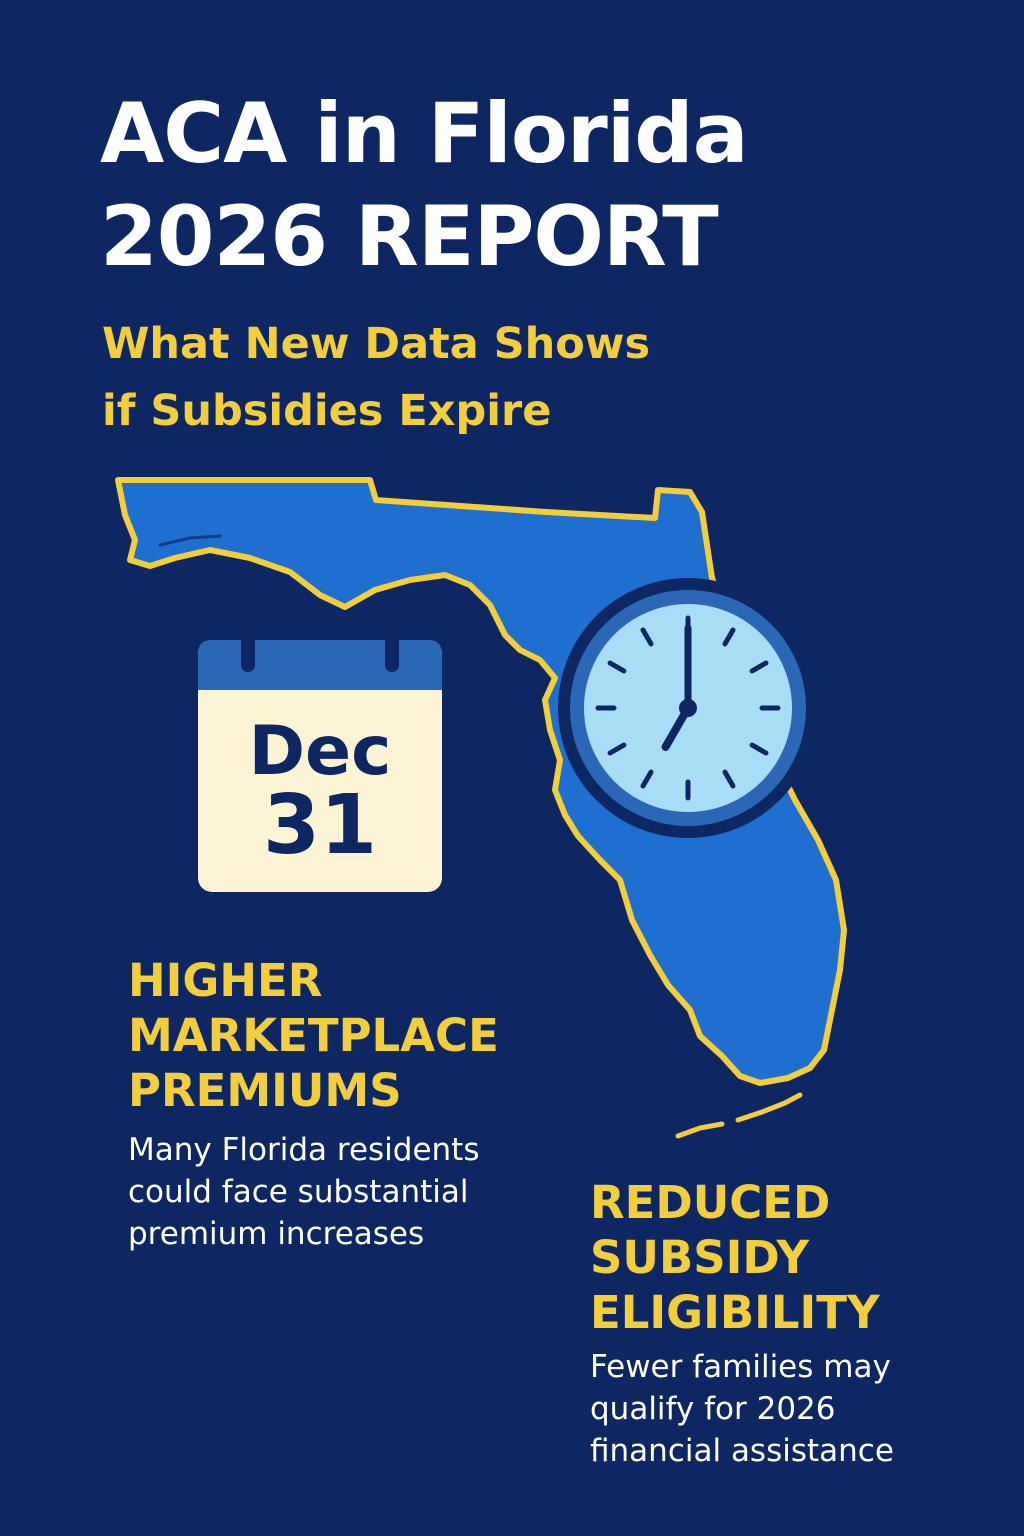 This screenshot has width=1024, height=1536. What do you see at coordinates (740, 1367) in the screenshot?
I see `eligibility-body-line-1: Fewer families may` at bounding box center [740, 1367].